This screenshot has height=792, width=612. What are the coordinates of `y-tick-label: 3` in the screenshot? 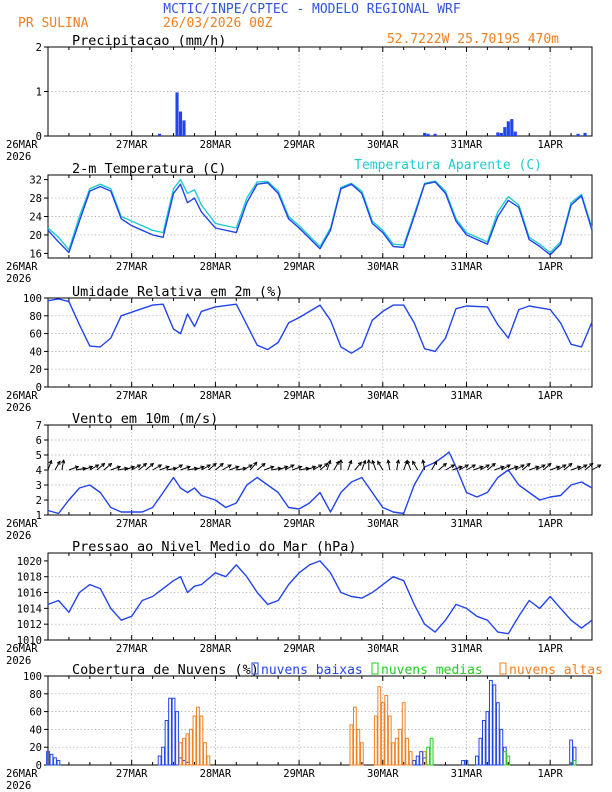 It's located at (39, 486).